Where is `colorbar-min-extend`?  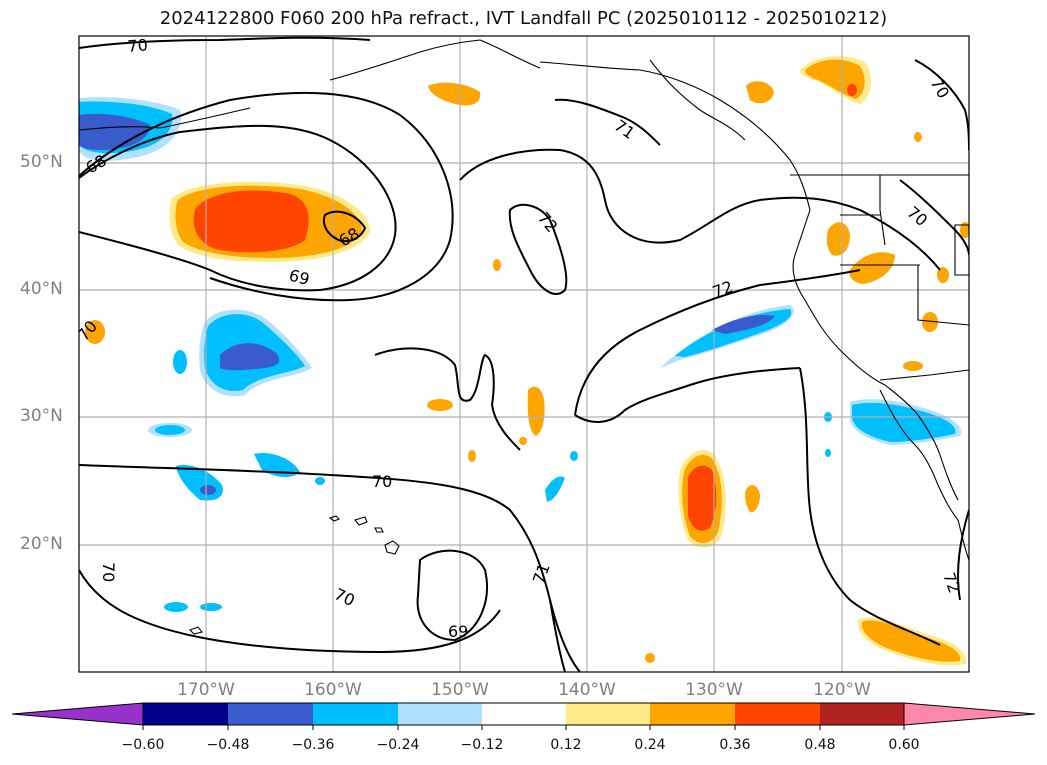 colorbar-min-extend is located at coordinates (77, 714).